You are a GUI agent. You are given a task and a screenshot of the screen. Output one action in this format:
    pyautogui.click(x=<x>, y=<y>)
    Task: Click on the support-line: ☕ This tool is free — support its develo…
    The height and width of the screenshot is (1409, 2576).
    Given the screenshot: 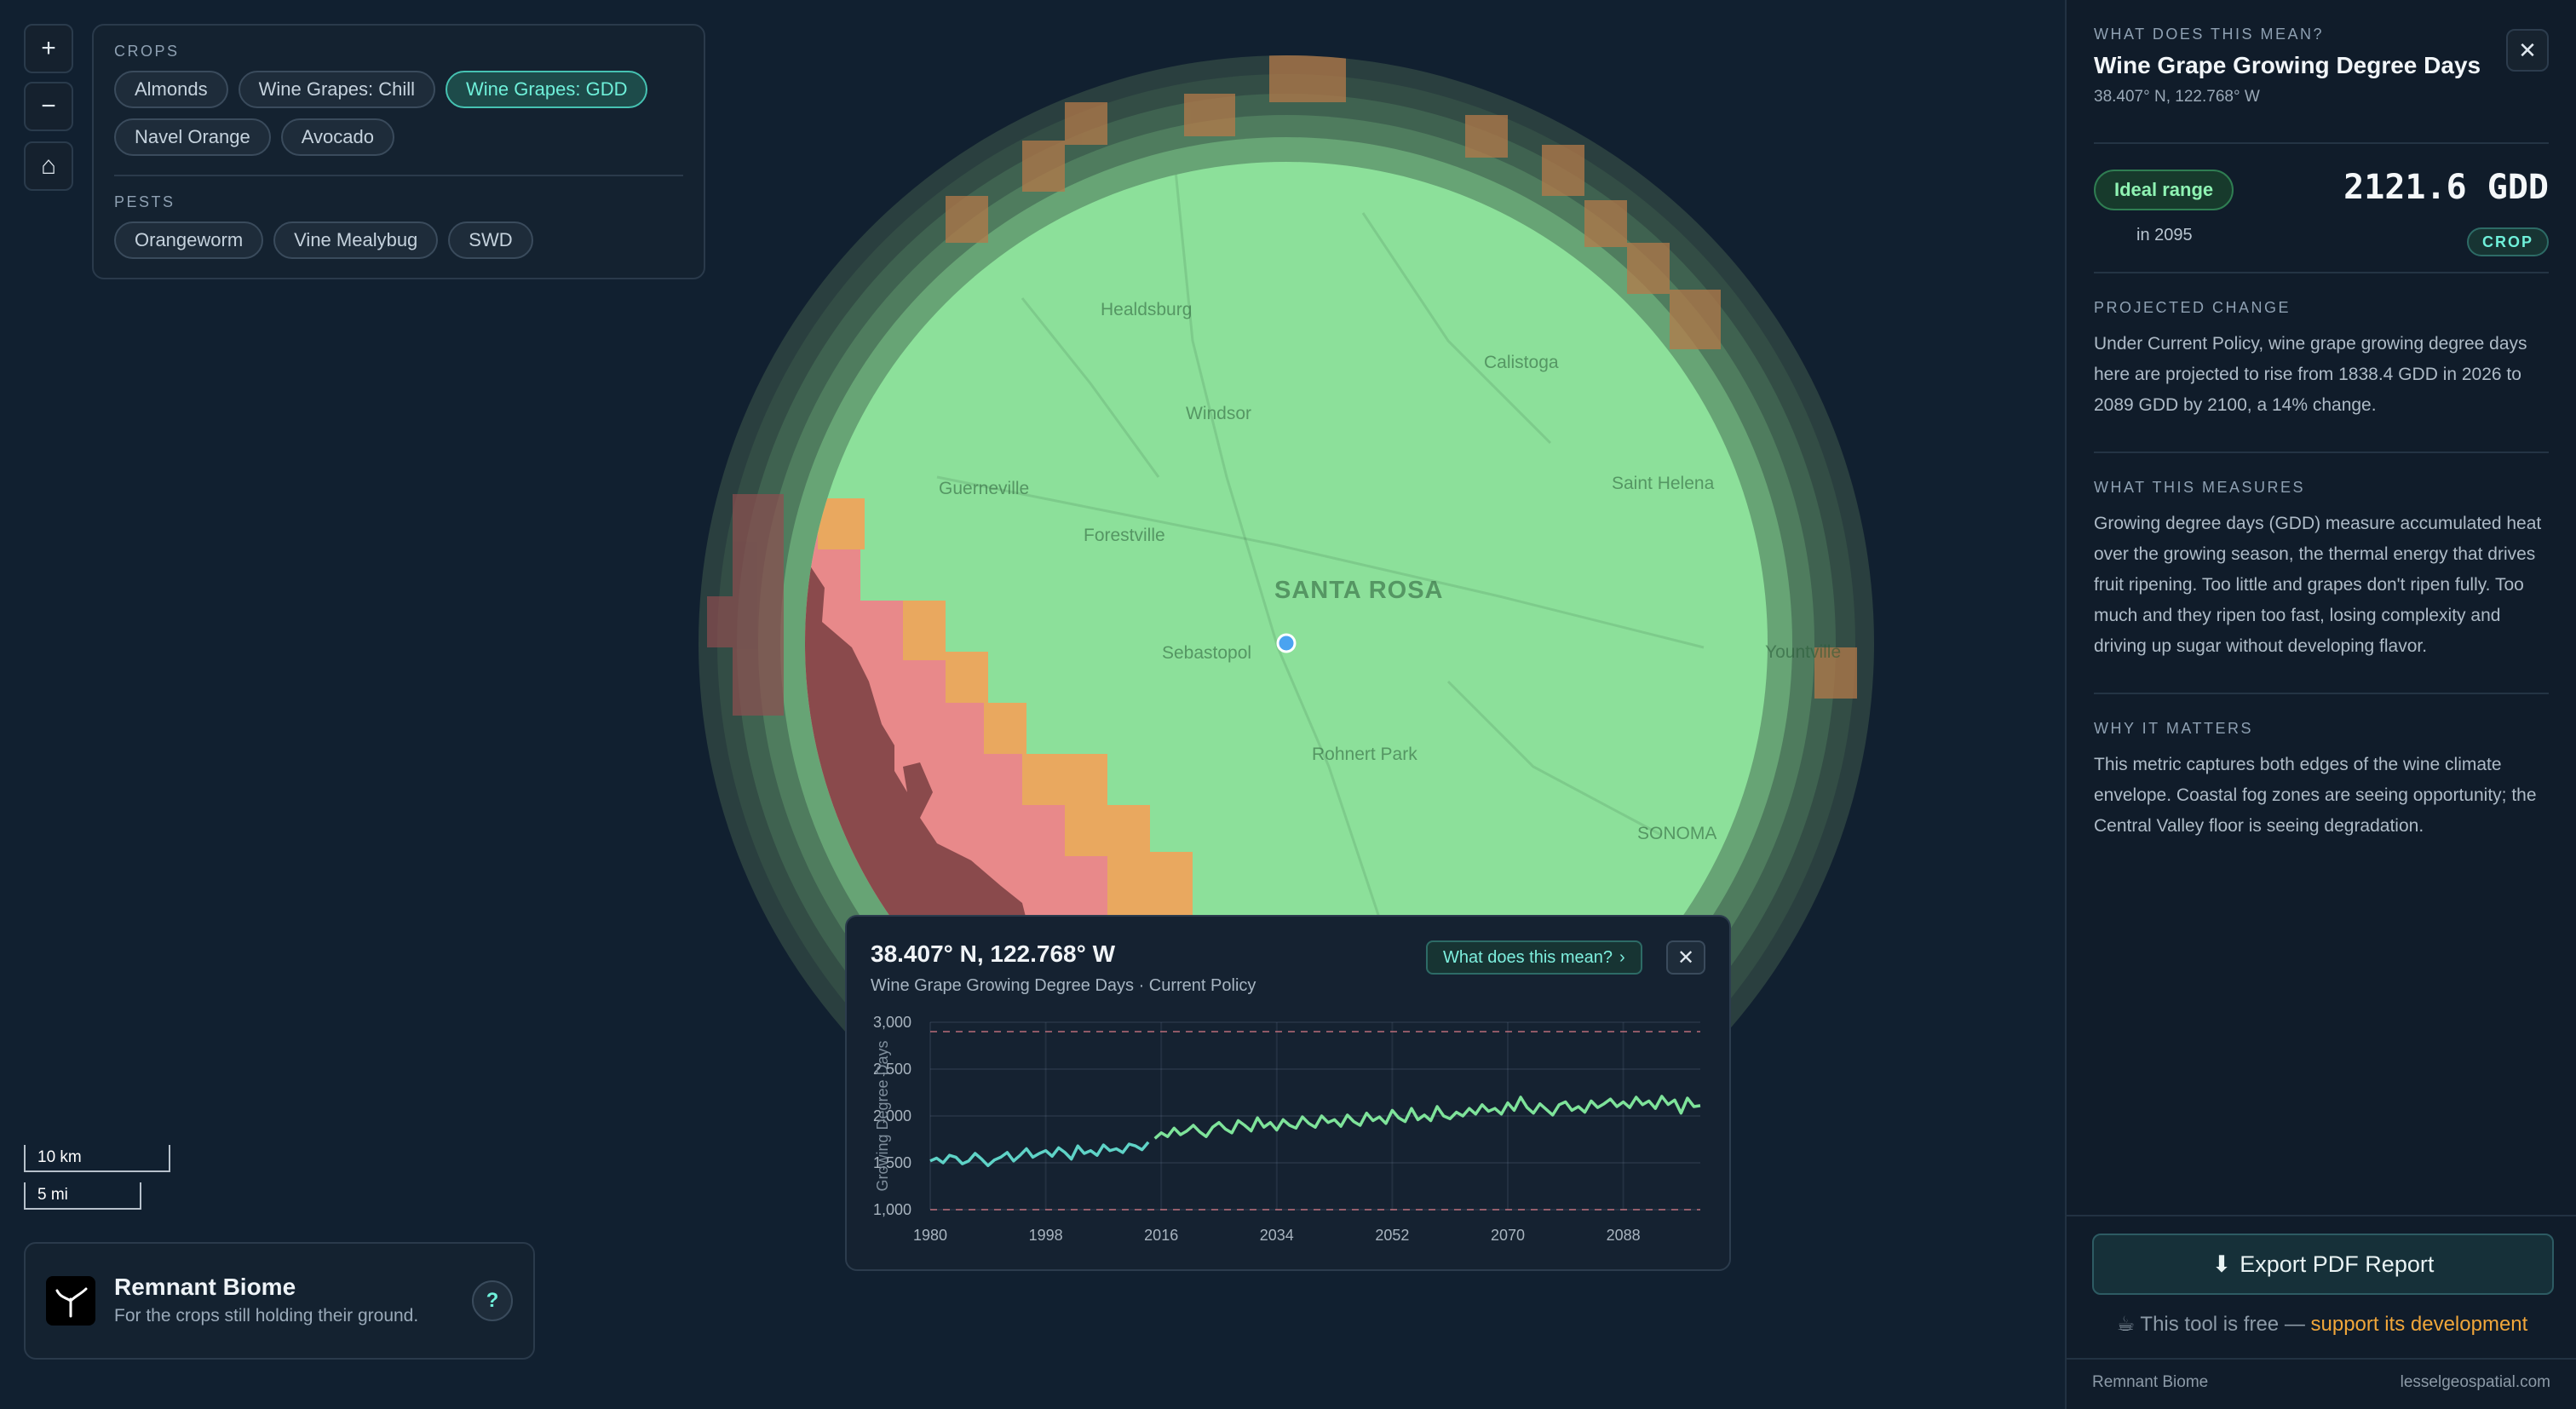 What is the action you would take?
    pyautogui.click(x=2322, y=1324)
    